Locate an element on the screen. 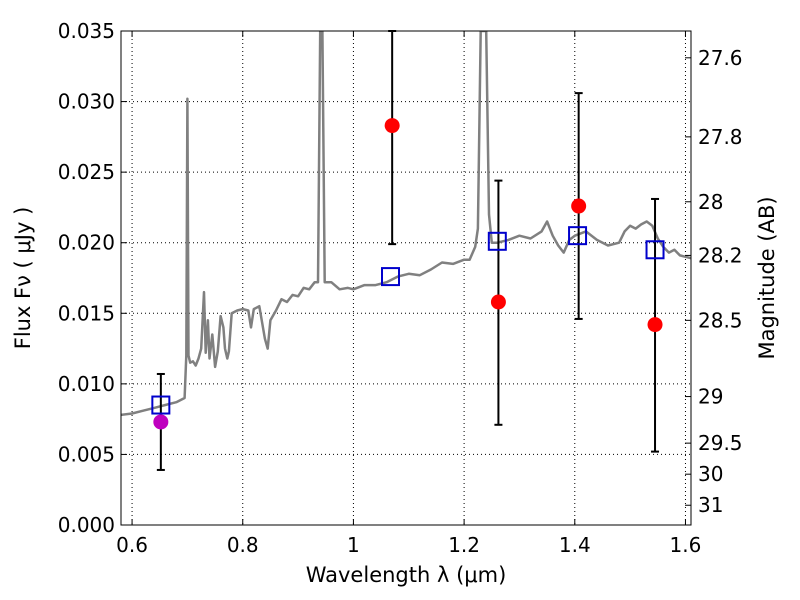  y-tick-label: 0.020 is located at coordinates (86, 243).